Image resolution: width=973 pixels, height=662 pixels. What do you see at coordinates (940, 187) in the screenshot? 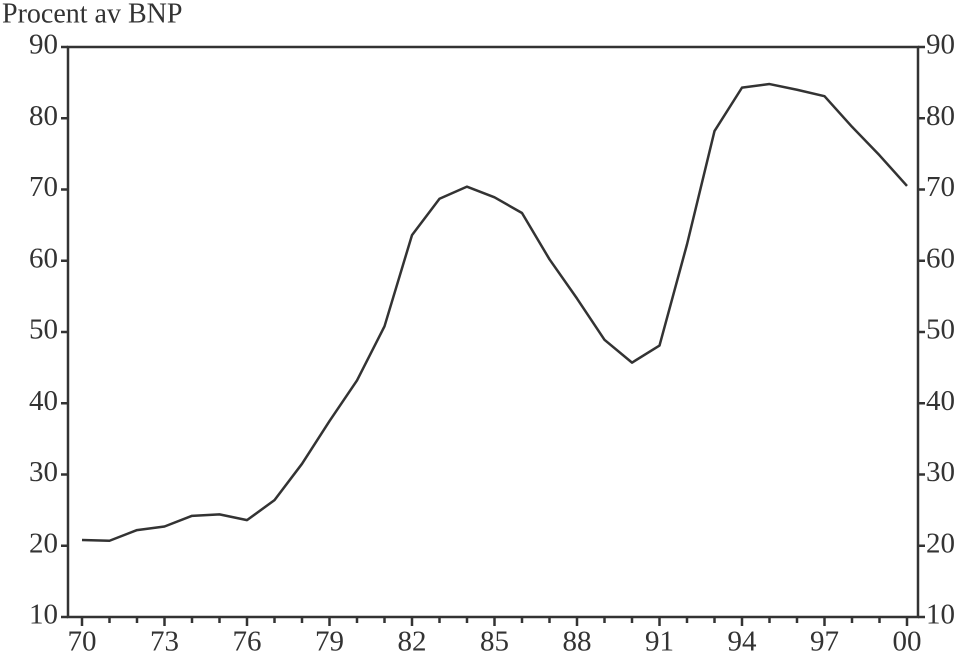
I see `y2-tick-label: 70` at bounding box center [940, 187].